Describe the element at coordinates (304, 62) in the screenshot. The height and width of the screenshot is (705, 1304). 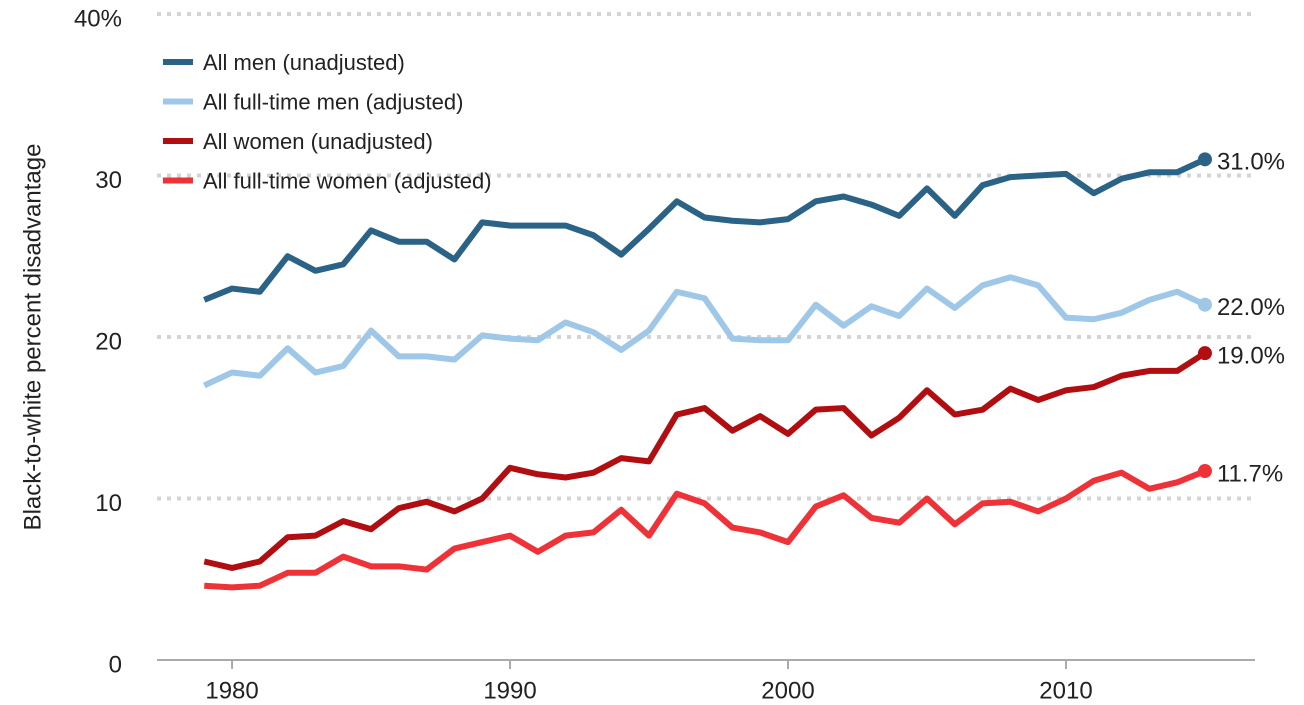
I see `legend-label: All men (unadjusted)` at that location.